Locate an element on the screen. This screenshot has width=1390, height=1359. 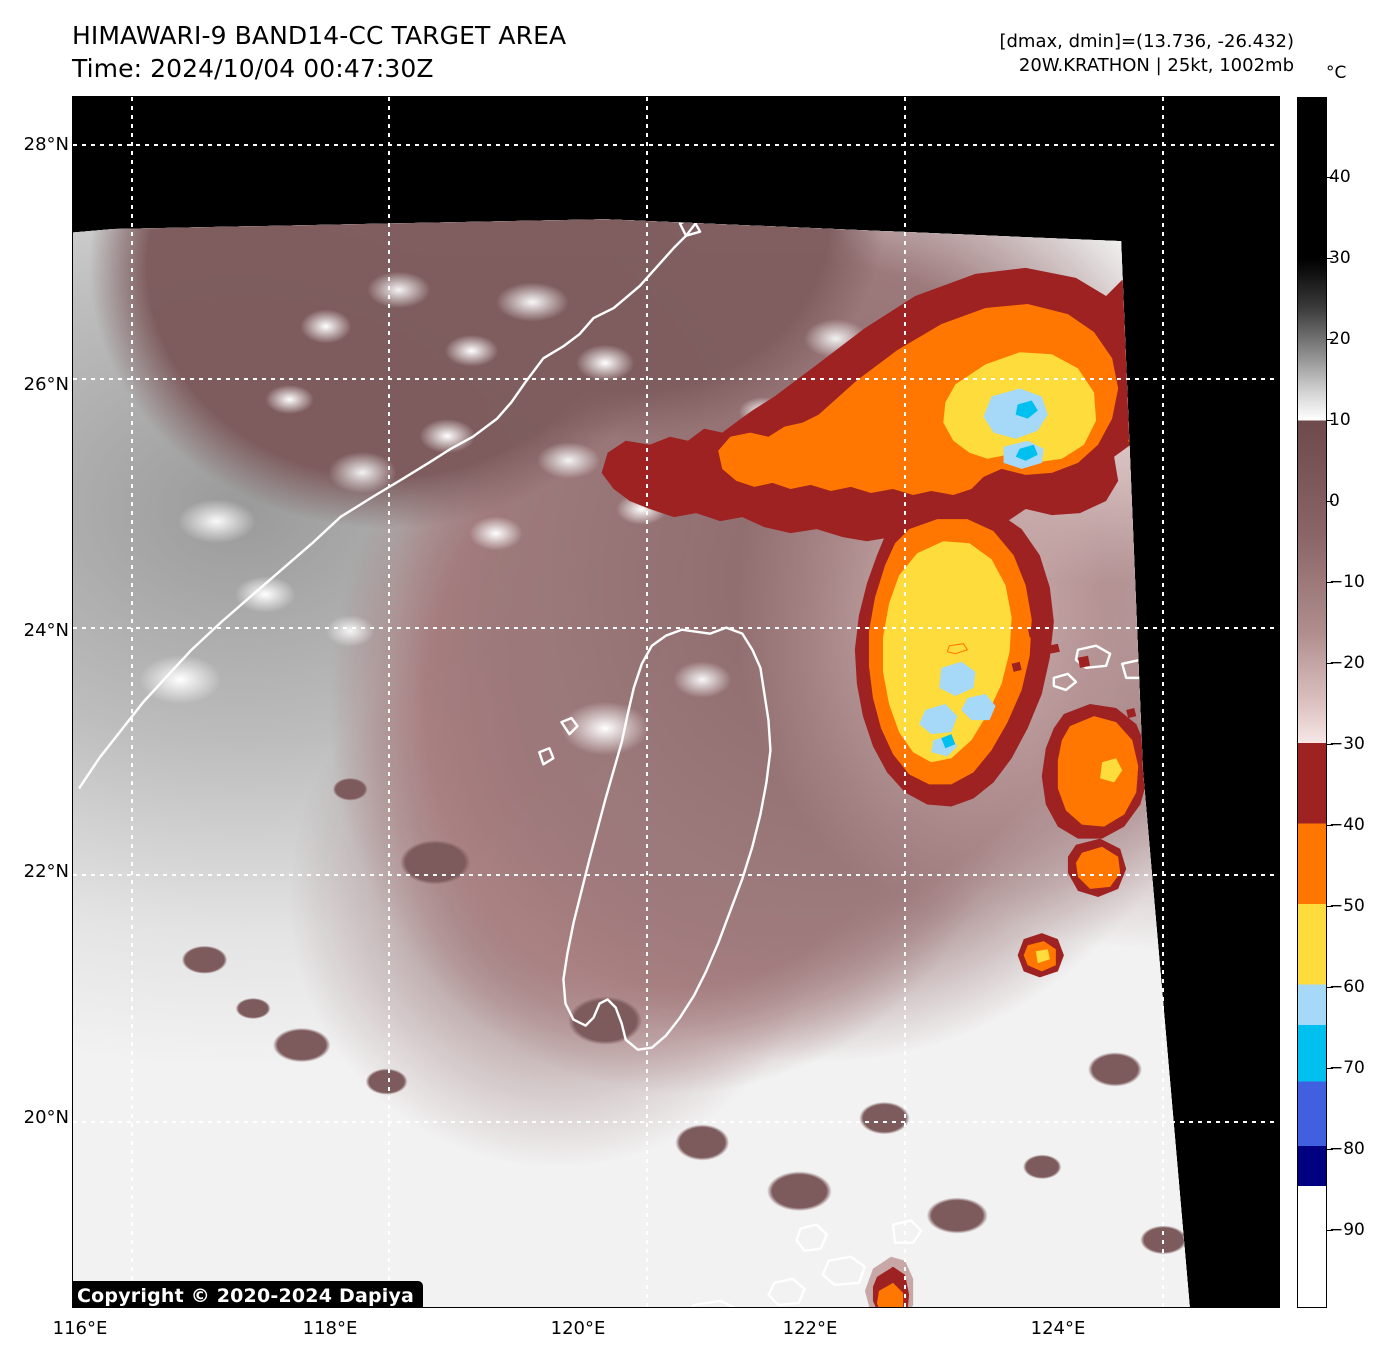
colorbar-tick-m40: −40 is located at coordinates (1347, 825).